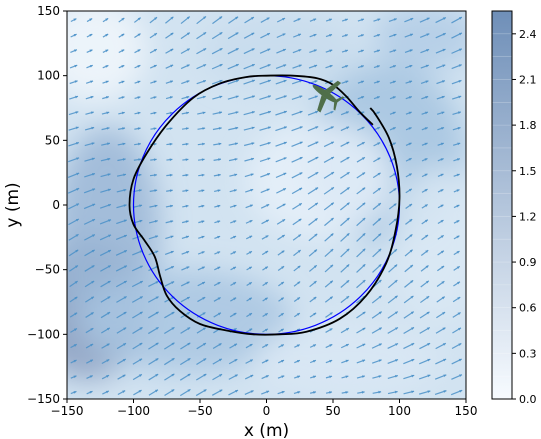 The height and width of the screenshot is (439, 541). I want to click on colorbar-tick-label-3: 0.9, so click(528, 262).